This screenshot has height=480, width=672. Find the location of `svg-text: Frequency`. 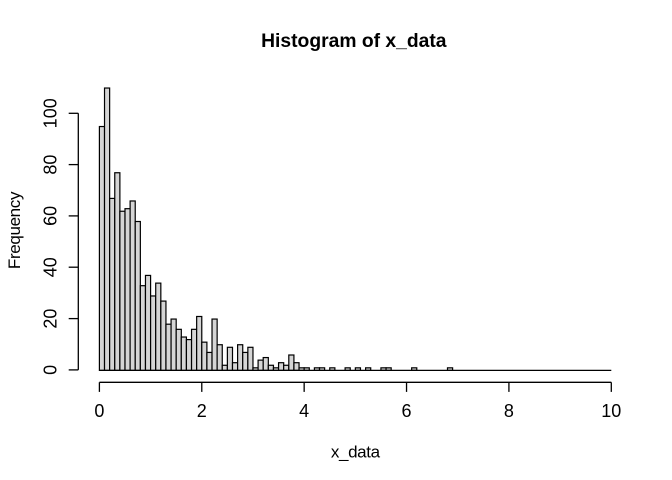

svg-text: Frequency is located at coordinates (14, 230).